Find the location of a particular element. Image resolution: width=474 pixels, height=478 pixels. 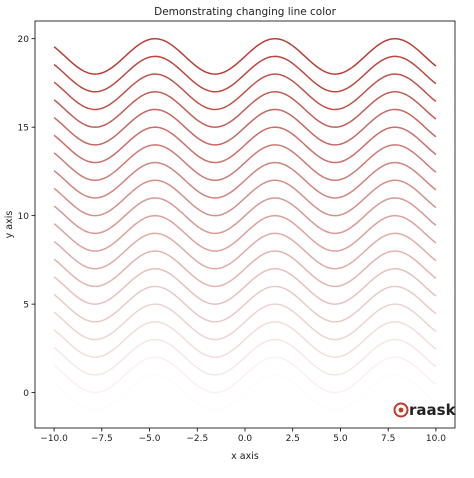

x-tick-label: −5.0 is located at coordinates (150, 439).